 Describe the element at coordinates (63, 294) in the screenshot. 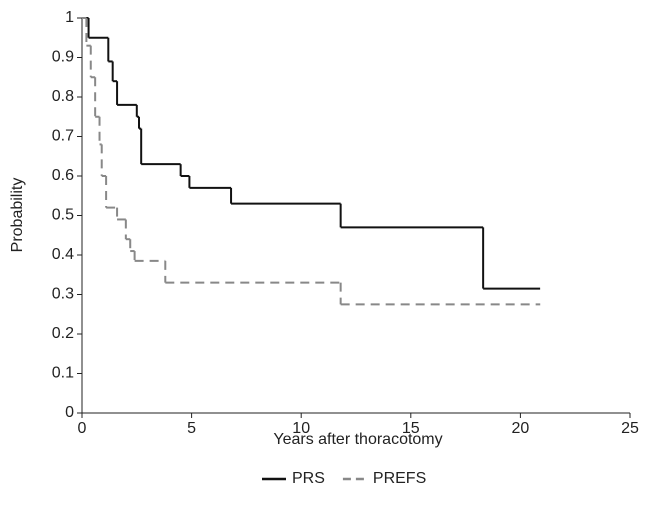

I see `y-tick-label: 0.3` at that location.